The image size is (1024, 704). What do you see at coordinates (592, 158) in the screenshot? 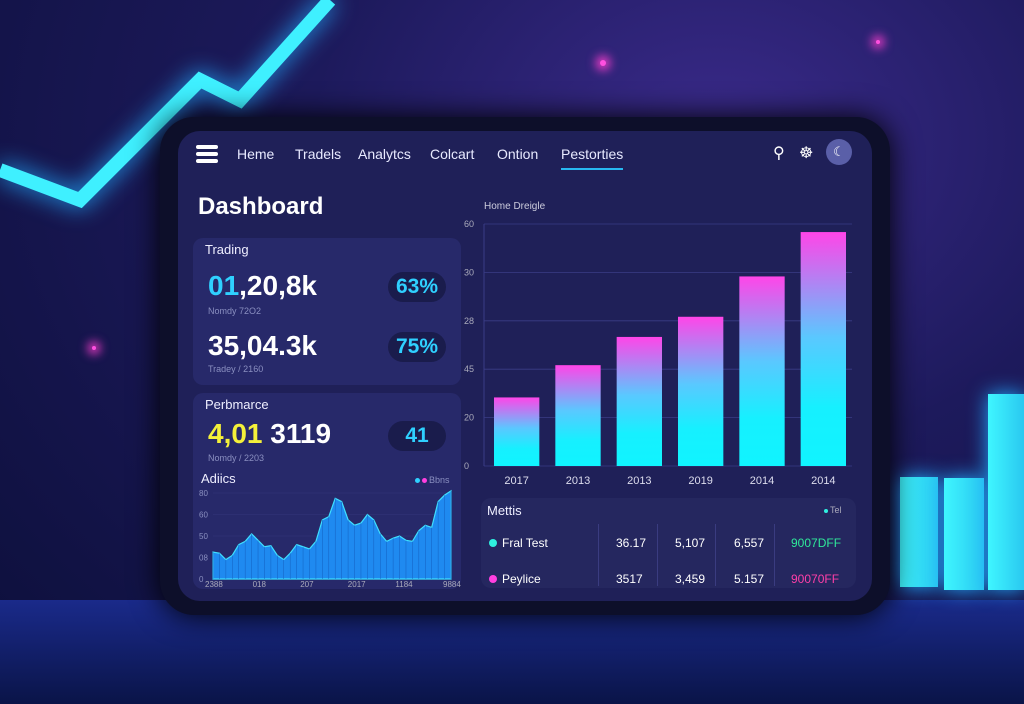
I see `nav-item-pestorties: Pestorties` at bounding box center [592, 158].